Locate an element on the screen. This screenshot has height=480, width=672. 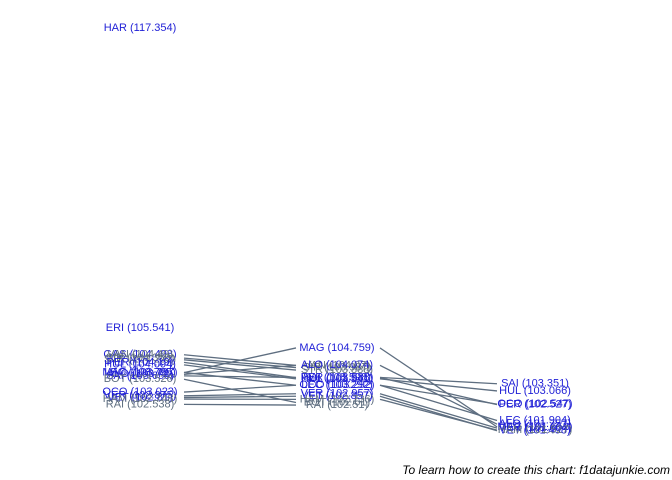
point-label: VAN (104.07) is located at coordinates (337, 365).